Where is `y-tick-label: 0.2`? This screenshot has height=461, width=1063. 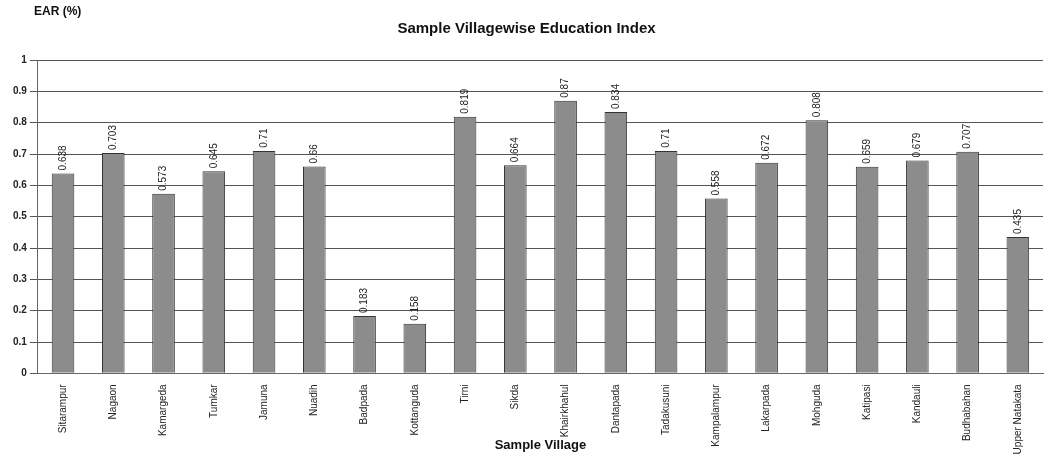 y-tick-label: 0.2 is located at coordinates (20, 310).